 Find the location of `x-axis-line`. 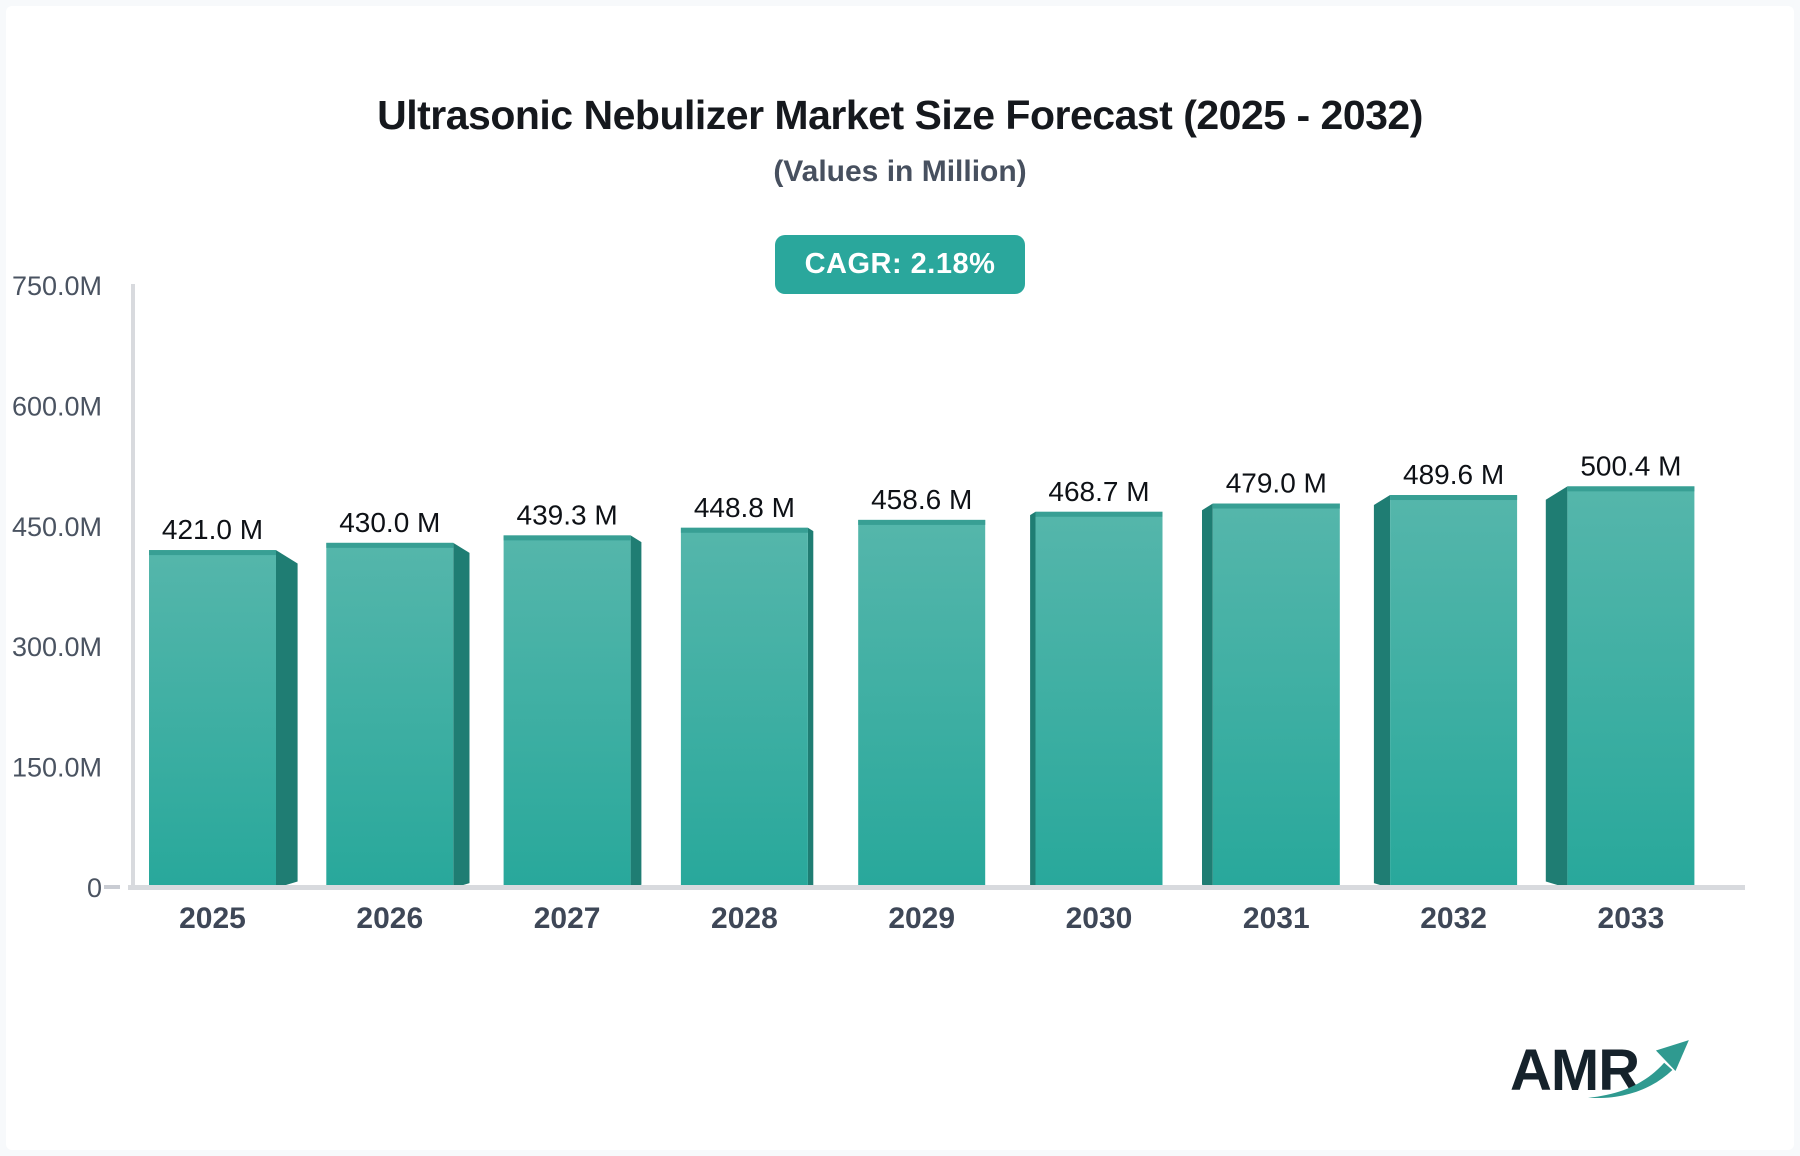

x-axis-line is located at coordinates (936, 887).